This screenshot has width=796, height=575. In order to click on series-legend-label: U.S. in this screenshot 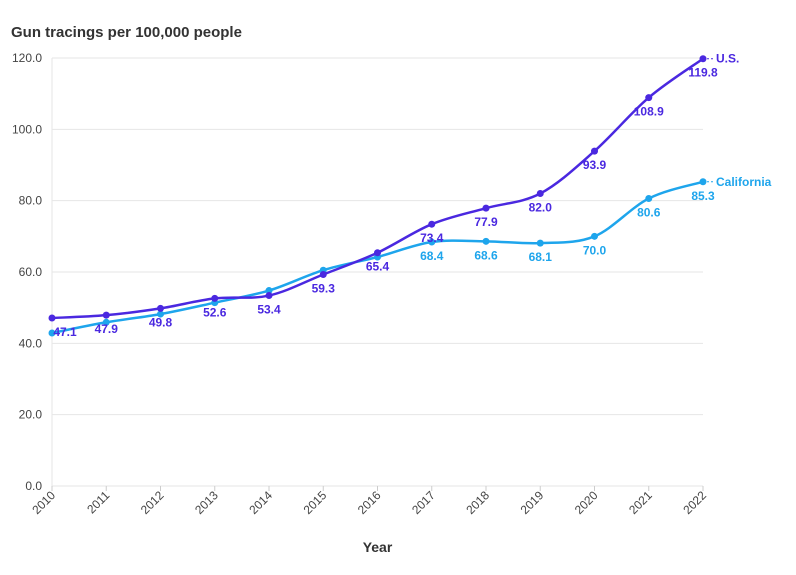, I will do `click(727, 59)`.